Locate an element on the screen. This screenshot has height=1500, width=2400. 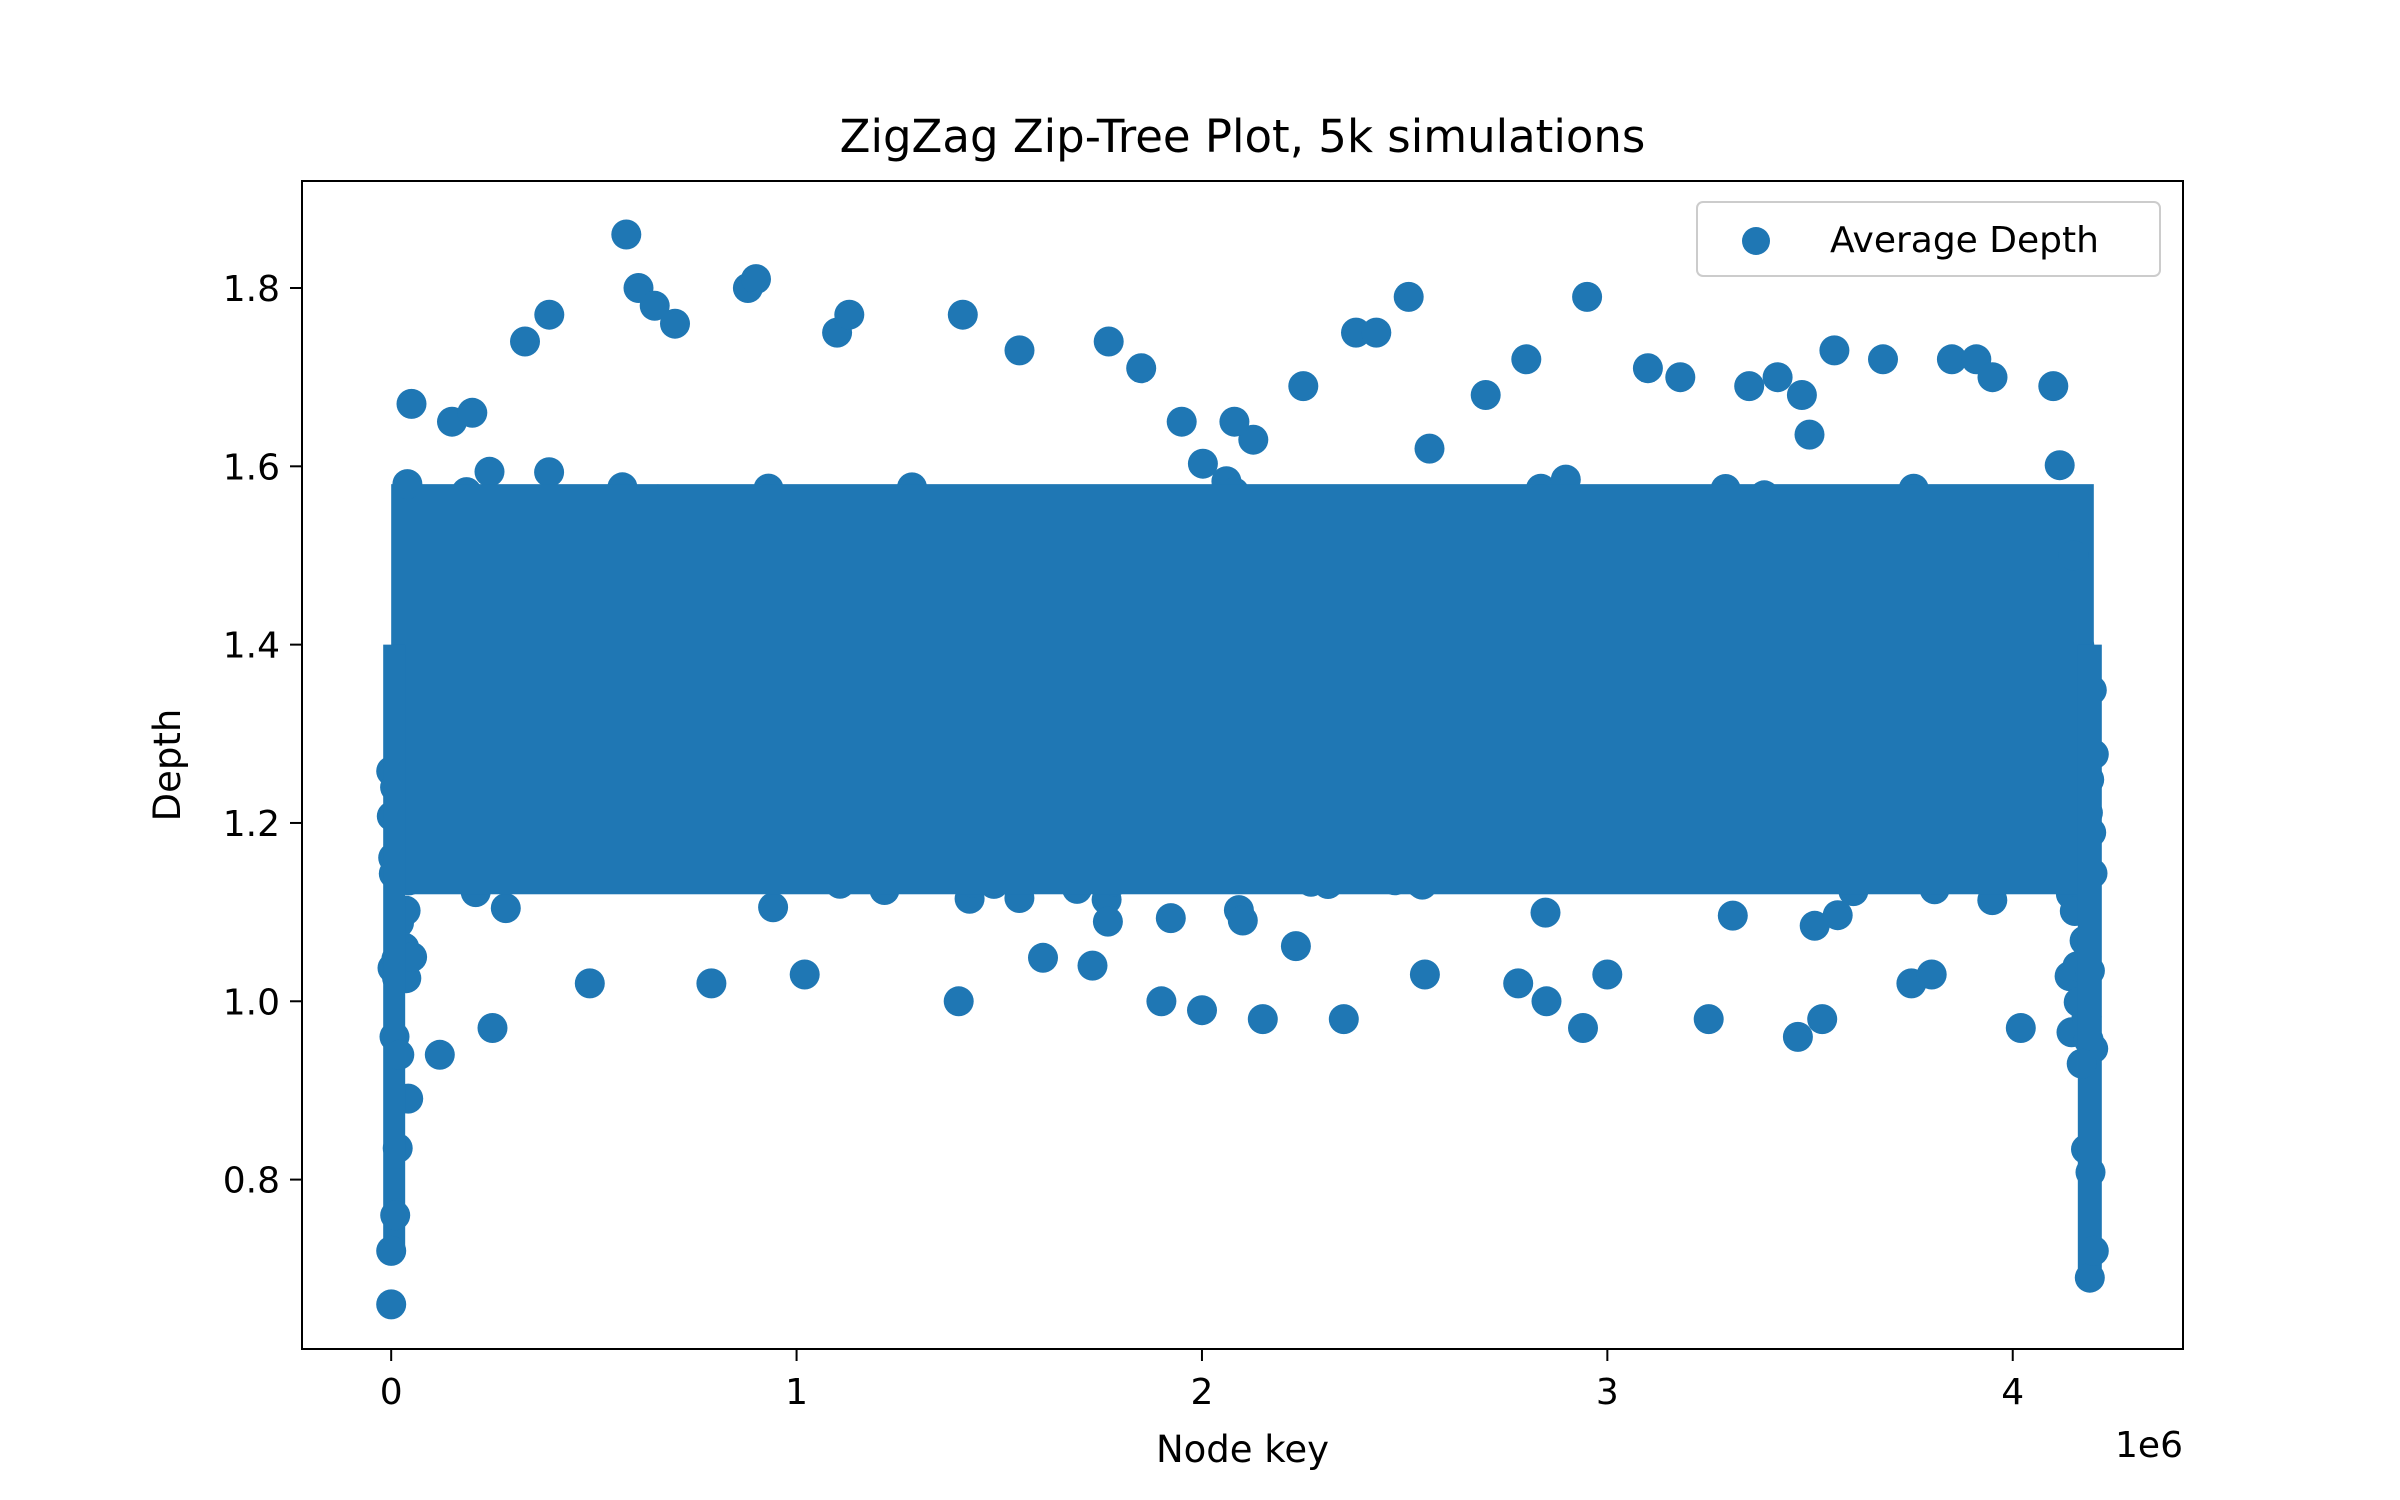
y-tick-label: 1.0 is located at coordinates (251, 1002).